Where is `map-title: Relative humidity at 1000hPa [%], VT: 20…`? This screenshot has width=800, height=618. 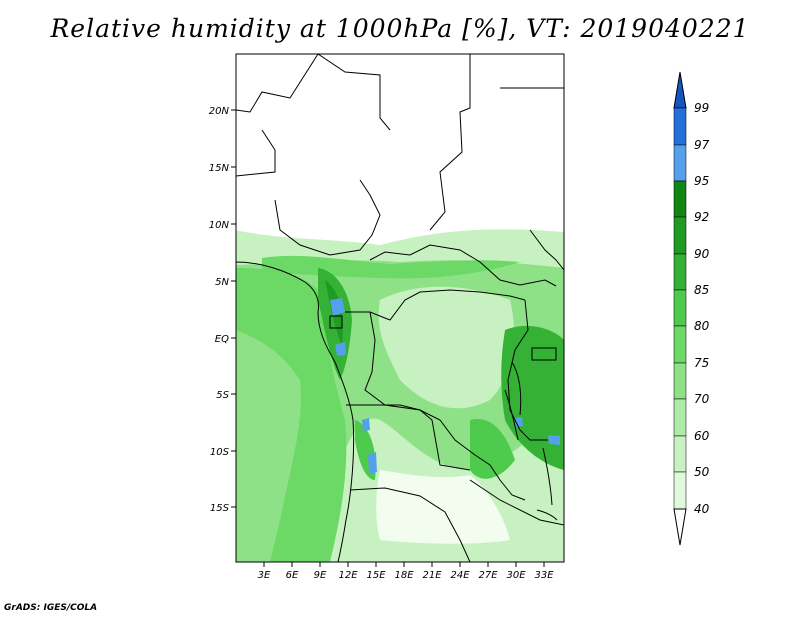 map-title: Relative humidity at 1000hPa [%], VT: 20… is located at coordinates (400, 28).